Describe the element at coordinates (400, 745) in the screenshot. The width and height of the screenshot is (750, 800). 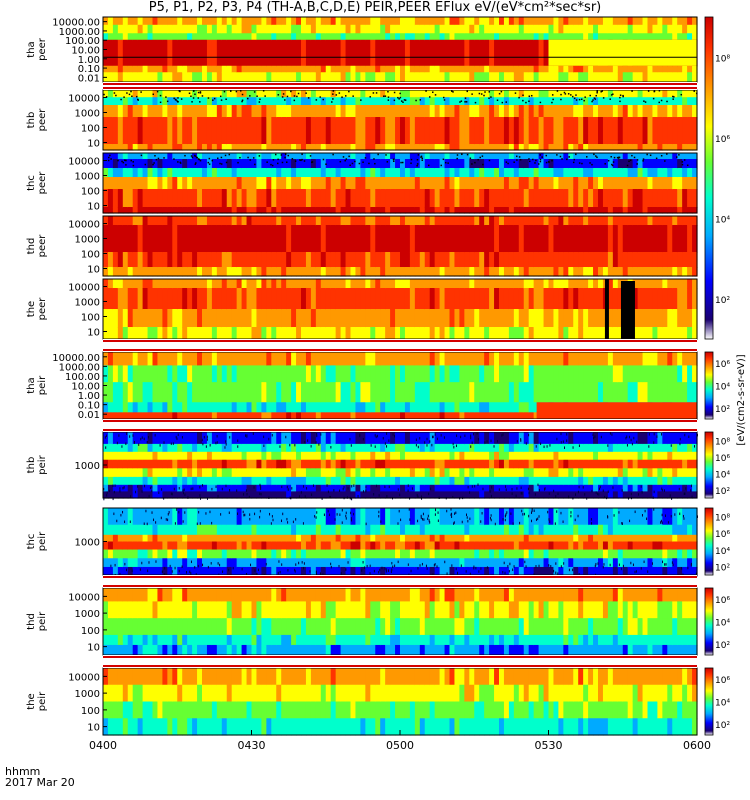
I see `xtick-2: 0500` at that location.